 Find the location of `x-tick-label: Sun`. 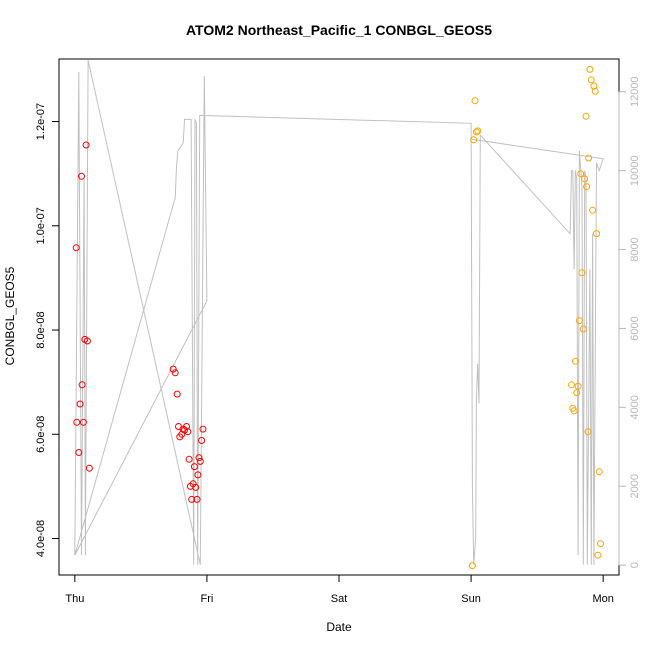

x-tick-label: Sun is located at coordinates (471, 599).